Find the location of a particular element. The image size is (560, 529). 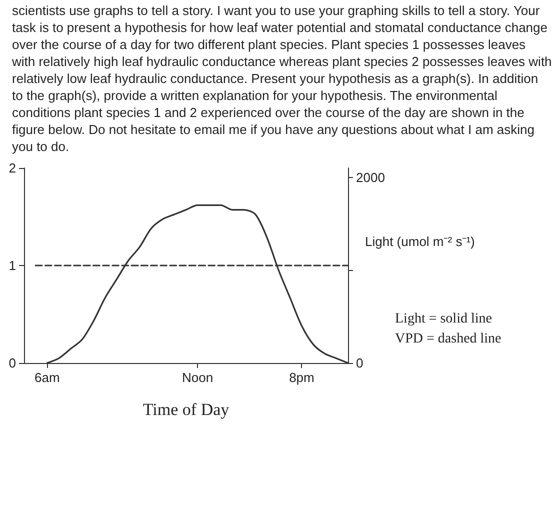

text: VPD = dashed line is located at coordinates (448, 339).